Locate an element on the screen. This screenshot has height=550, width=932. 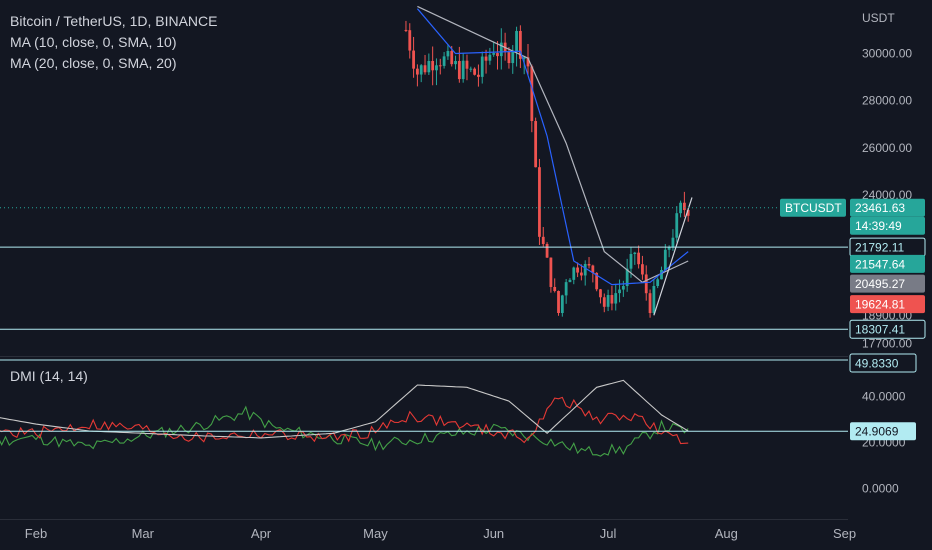
level-tag-21792: 21792.11 is located at coordinates (887, 247).